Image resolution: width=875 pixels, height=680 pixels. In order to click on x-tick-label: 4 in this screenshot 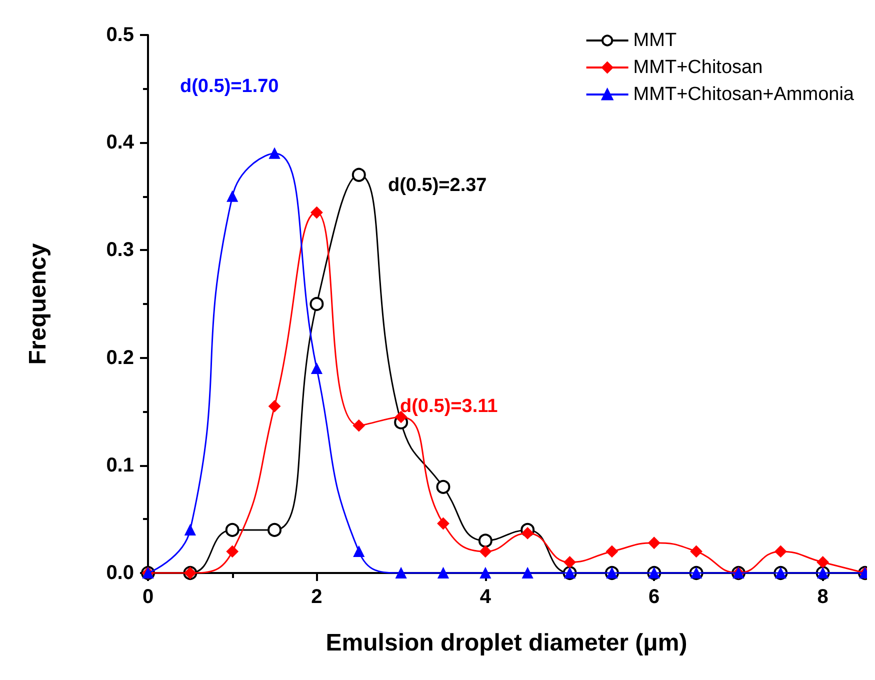, I will do `click(486, 597)`.